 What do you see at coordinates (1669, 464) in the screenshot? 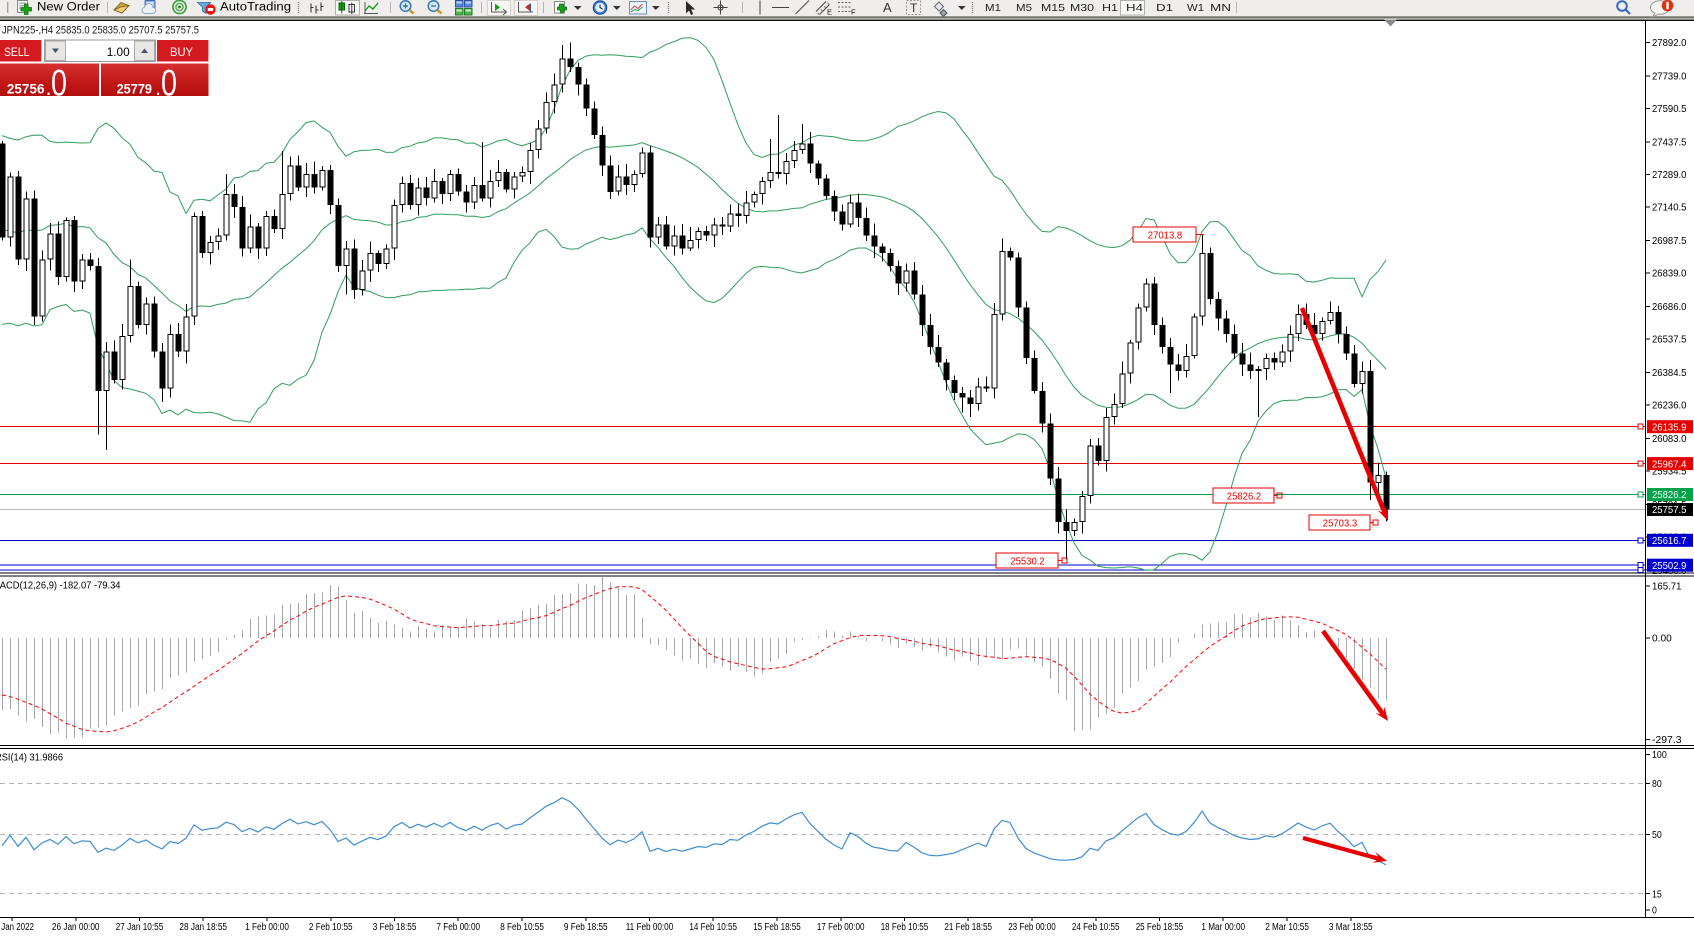
I see `svg-text: 25967.4` at bounding box center [1669, 464].